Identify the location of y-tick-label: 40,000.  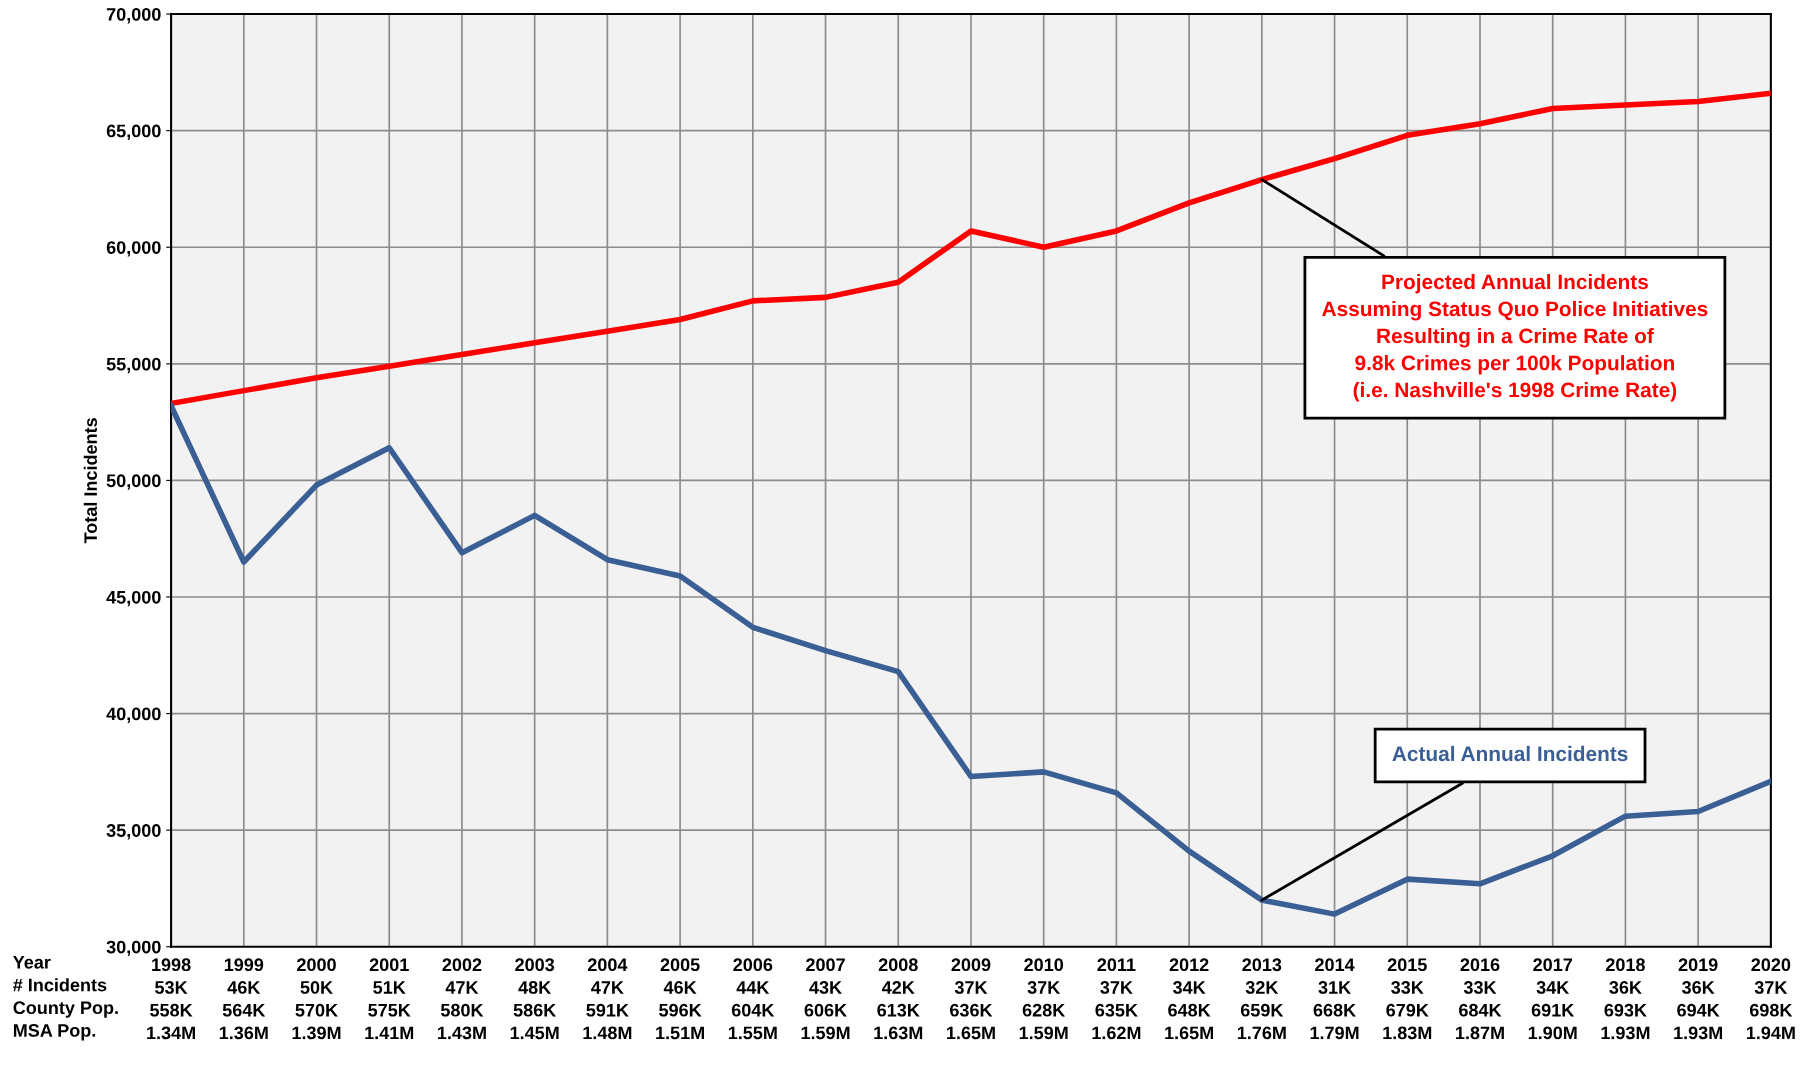
(133, 715).